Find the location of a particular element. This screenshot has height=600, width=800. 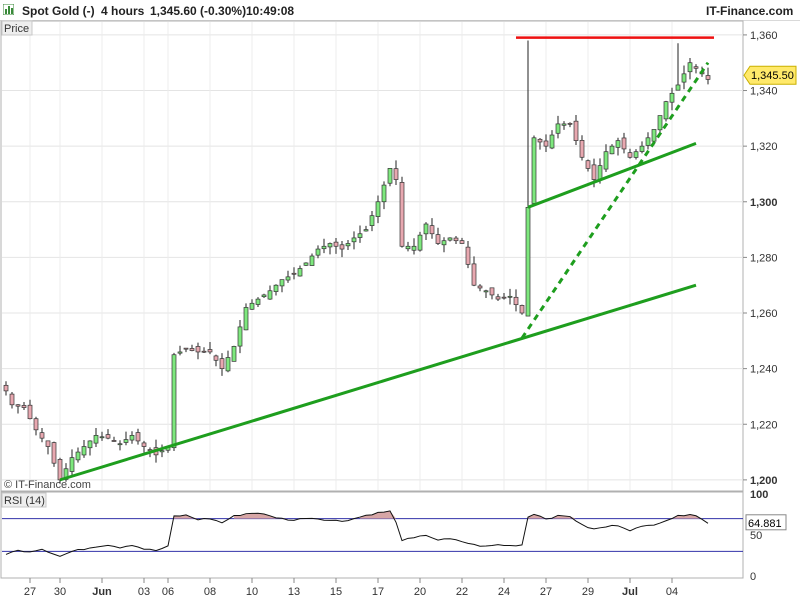

rsi-tag-box is located at coordinates (766, 522).